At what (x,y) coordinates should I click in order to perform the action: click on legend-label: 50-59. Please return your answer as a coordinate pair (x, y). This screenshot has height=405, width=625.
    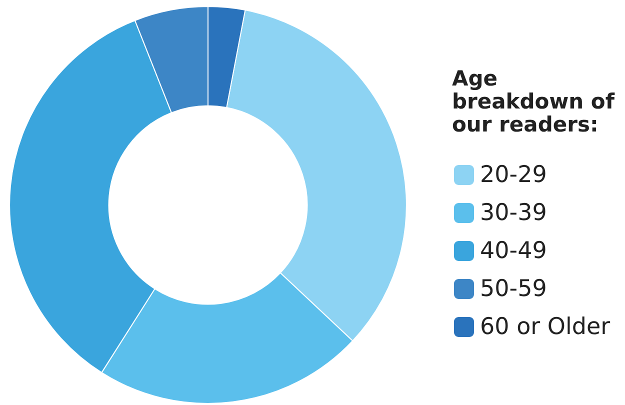
    Looking at the image, I should click on (513, 289).